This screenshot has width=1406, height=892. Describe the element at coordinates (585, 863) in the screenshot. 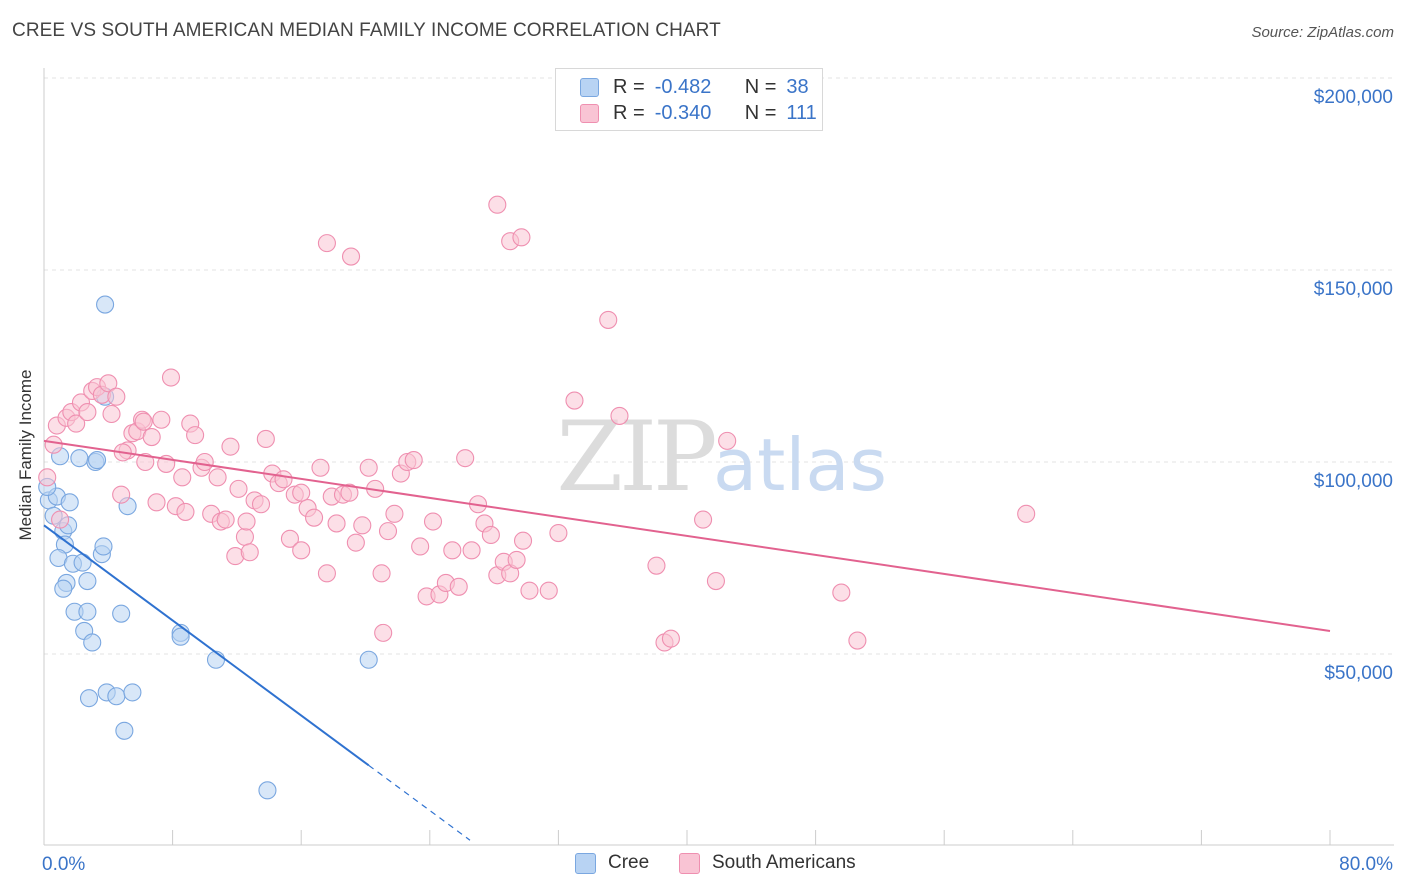

I see `series-swatch-cree` at that location.